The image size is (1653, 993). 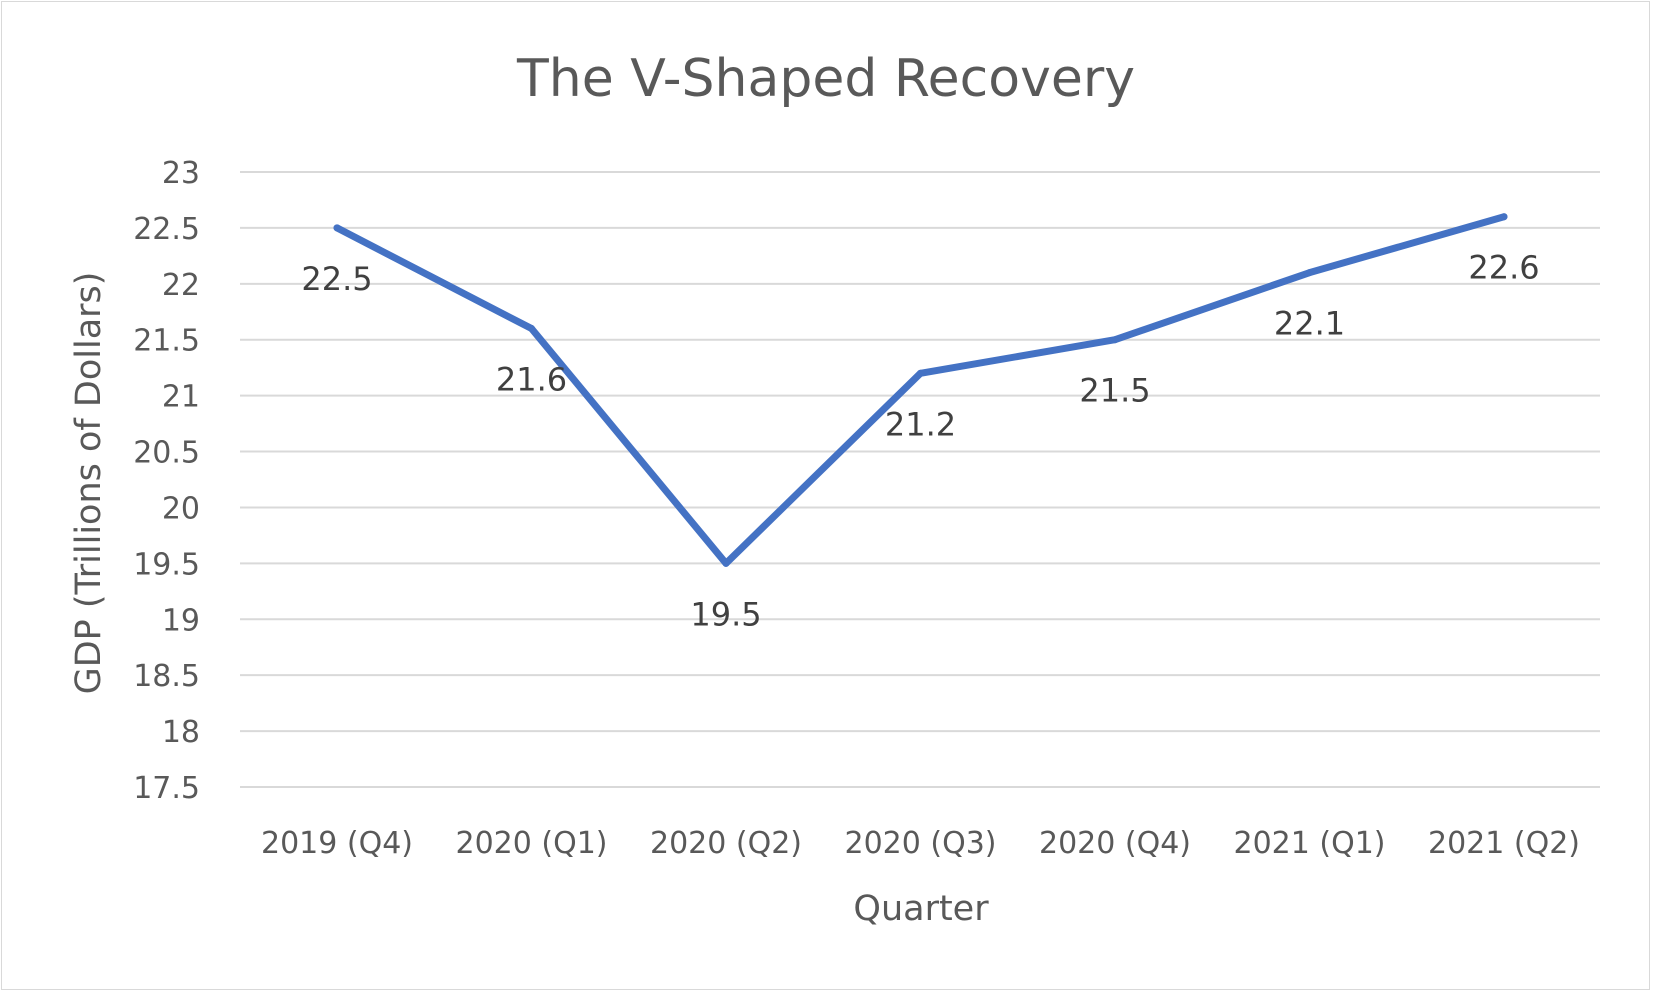 I want to click on y-tick-label: 20.5, so click(x=166, y=453).